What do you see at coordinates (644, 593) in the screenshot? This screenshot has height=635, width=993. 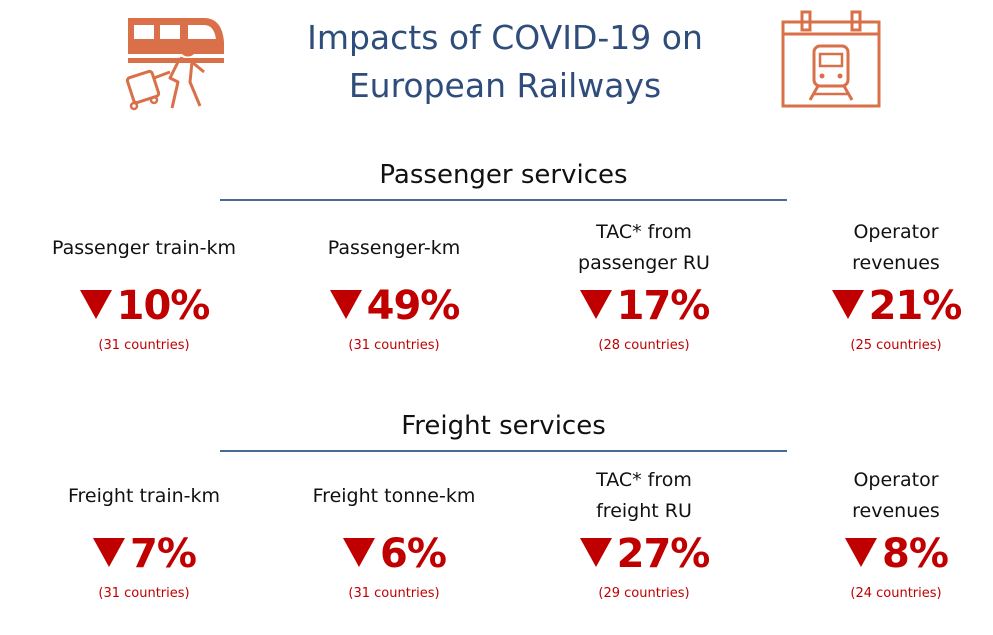 I see `metric-countries: (29 countries)` at bounding box center [644, 593].